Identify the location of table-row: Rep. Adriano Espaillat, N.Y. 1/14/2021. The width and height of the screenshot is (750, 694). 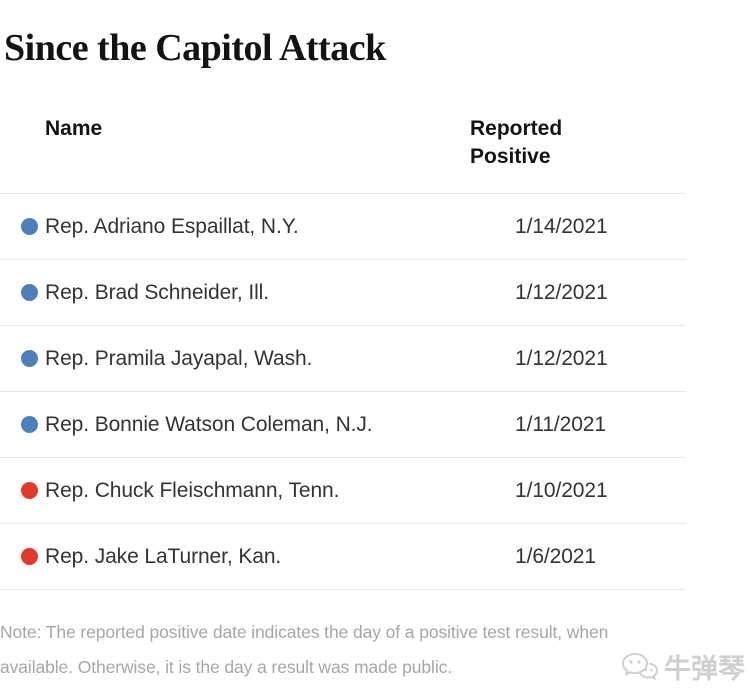
(343, 227).